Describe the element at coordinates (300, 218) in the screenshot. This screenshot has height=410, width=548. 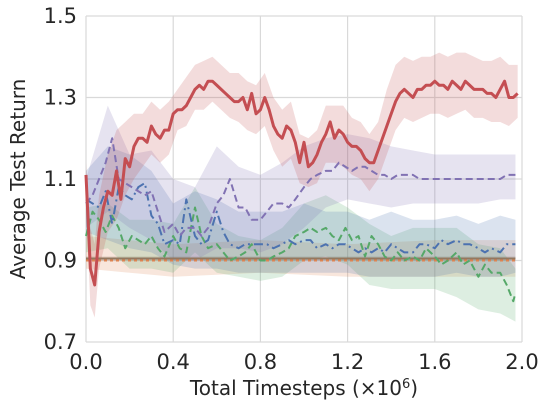
I see `series-3-line` at that location.